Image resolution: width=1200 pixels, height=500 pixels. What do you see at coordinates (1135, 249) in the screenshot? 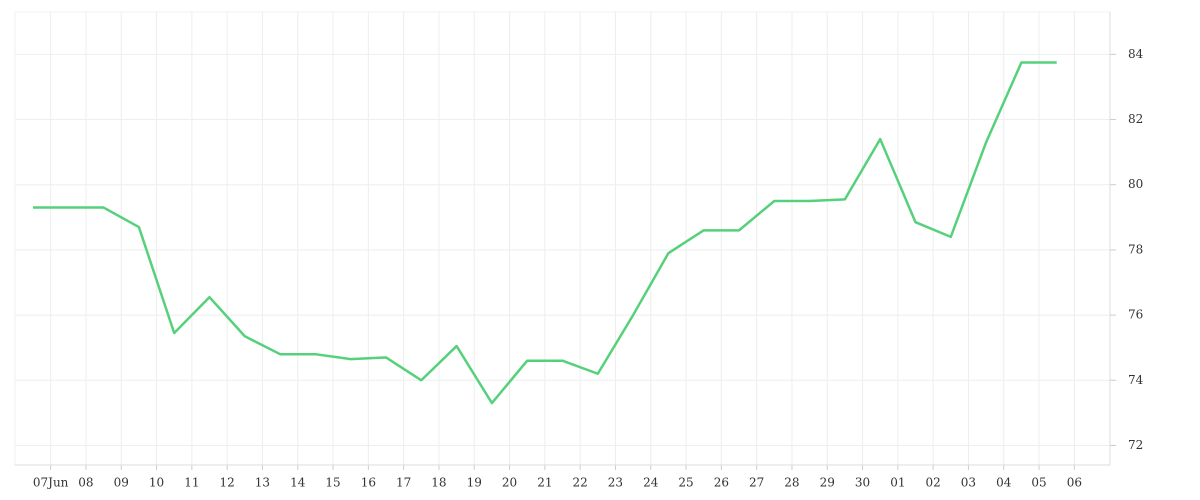
I see `y-tick-label: 78` at bounding box center [1135, 249].